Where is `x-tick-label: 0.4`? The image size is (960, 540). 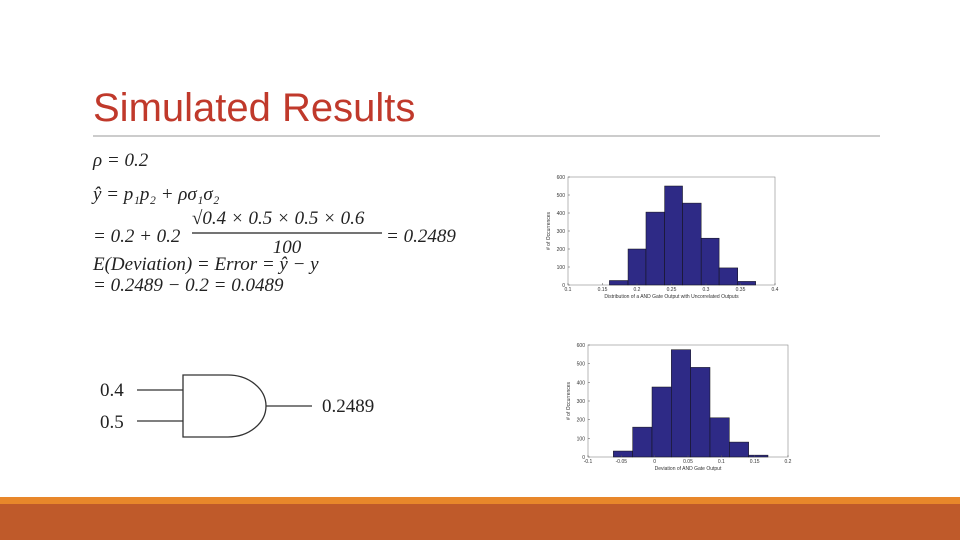 x-tick-label: 0.4 is located at coordinates (775, 290).